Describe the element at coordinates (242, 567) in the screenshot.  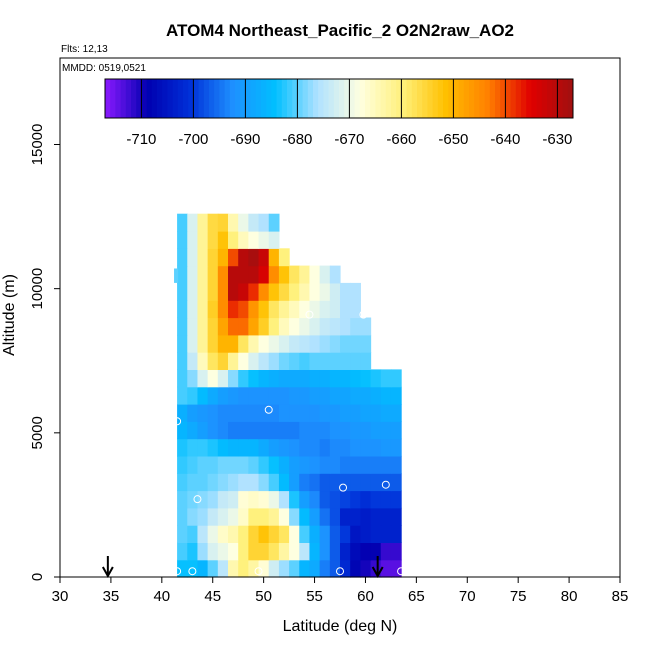
I see `flight-arrows` at that location.